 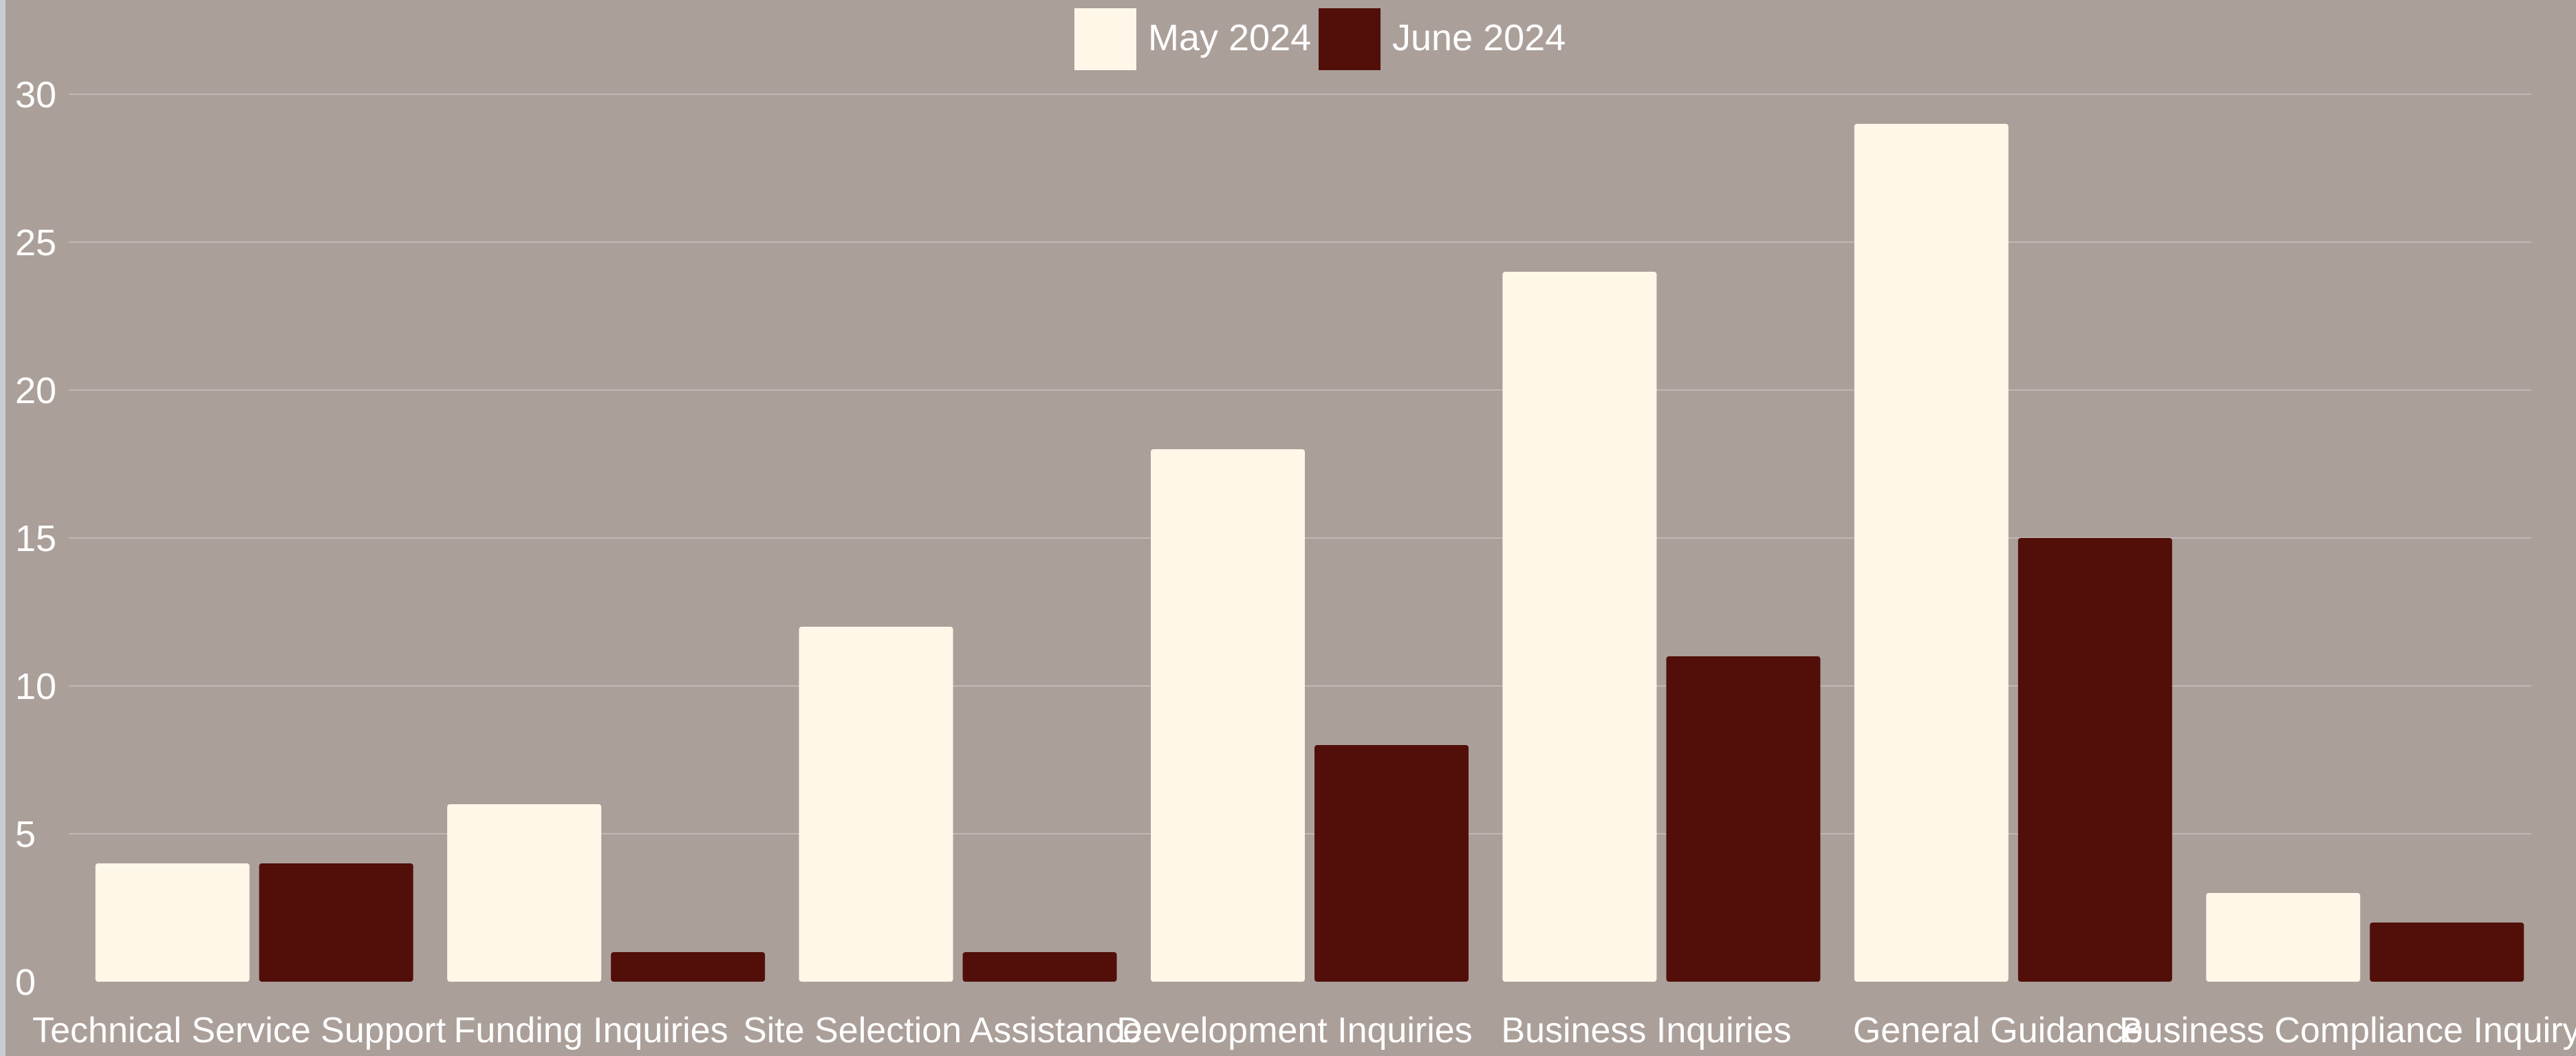 What do you see at coordinates (1479, 37) in the screenshot?
I see `legend-label-june-2024: June 2024` at bounding box center [1479, 37].